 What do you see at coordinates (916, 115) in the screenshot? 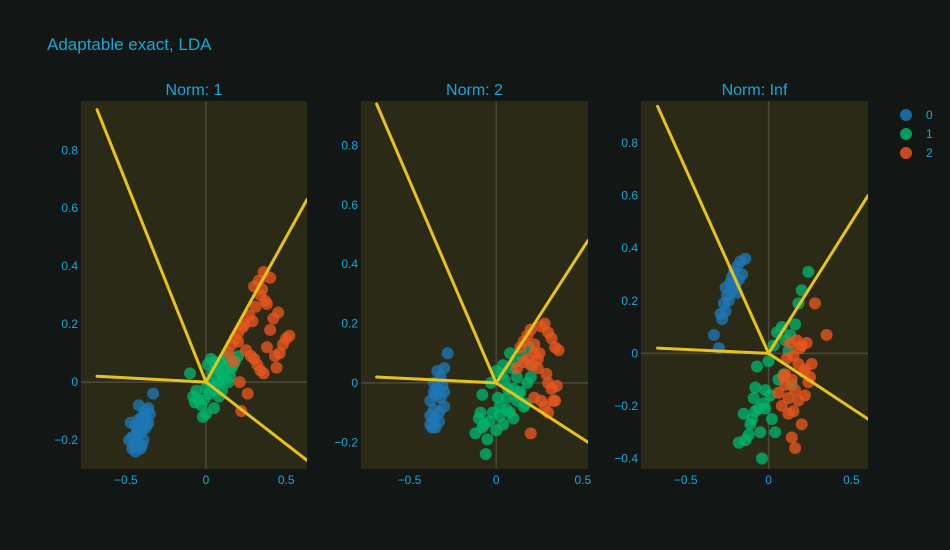
I see `legend-item-0: 0` at bounding box center [916, 115].